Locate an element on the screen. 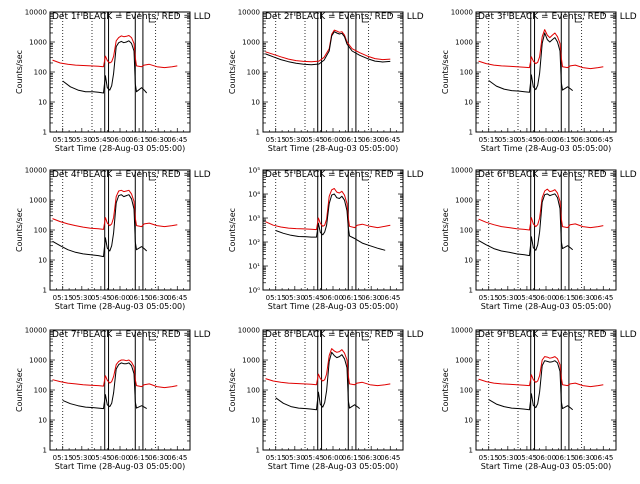  y-tick-label: 10³ is located at coordinates (254, 219).